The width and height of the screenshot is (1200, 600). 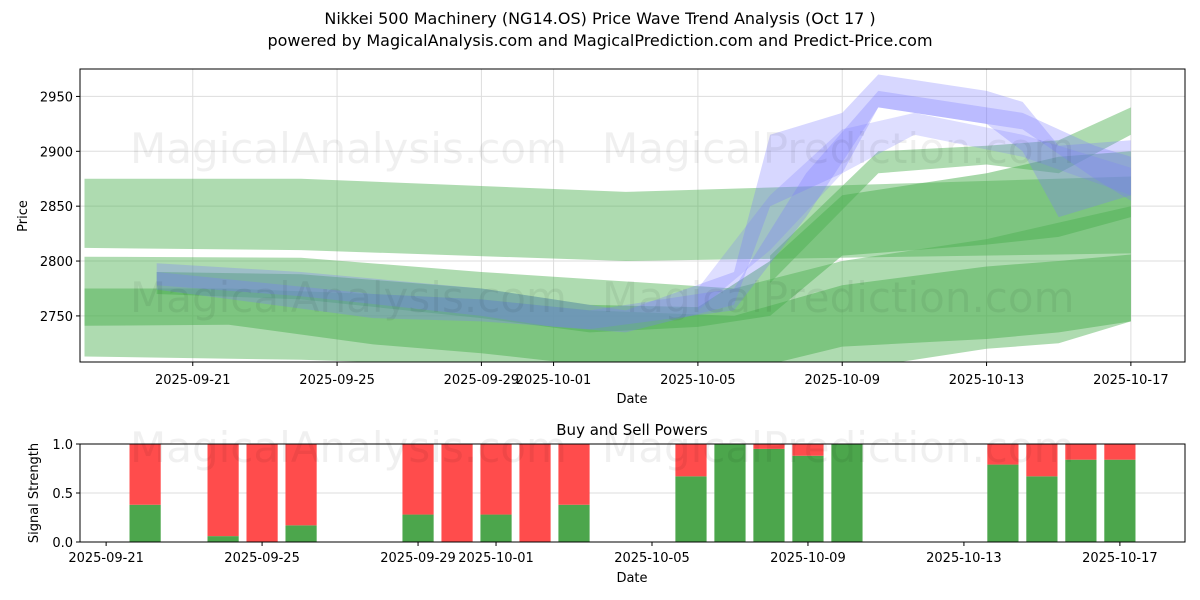 I want to click on price-y-axis-label: Price, so click(x=23, y=216).